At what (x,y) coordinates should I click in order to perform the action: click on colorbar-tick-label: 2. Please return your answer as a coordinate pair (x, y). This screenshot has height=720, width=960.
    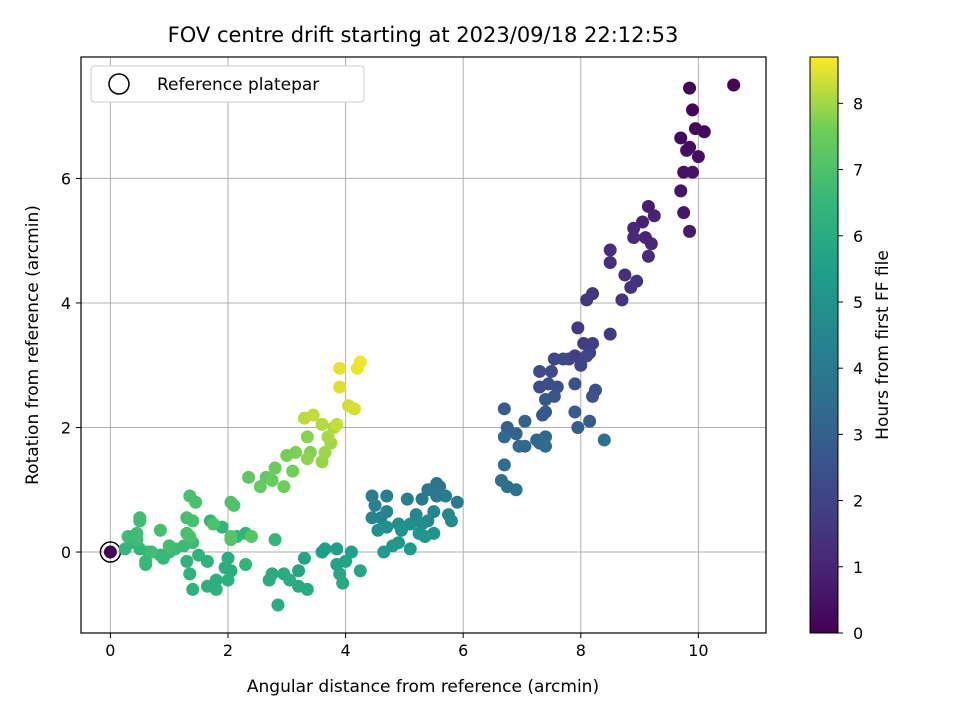
    Looking at the image, I should click on (858, 501).